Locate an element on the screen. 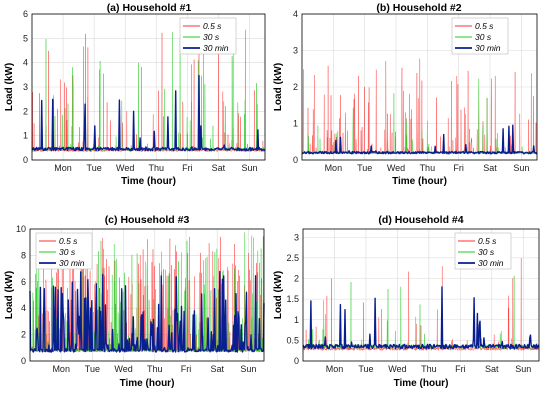  legend-box is located at coordinates (208, 36).